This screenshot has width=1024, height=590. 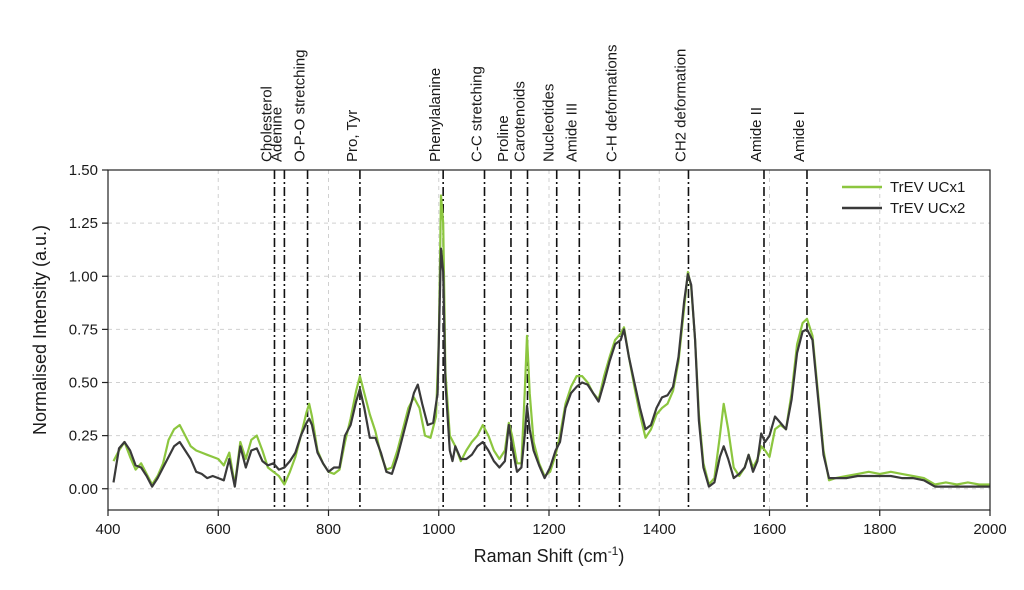 I want to click on x-axis-title: Raman Shift (cm-1), so click(x=549, y=555).